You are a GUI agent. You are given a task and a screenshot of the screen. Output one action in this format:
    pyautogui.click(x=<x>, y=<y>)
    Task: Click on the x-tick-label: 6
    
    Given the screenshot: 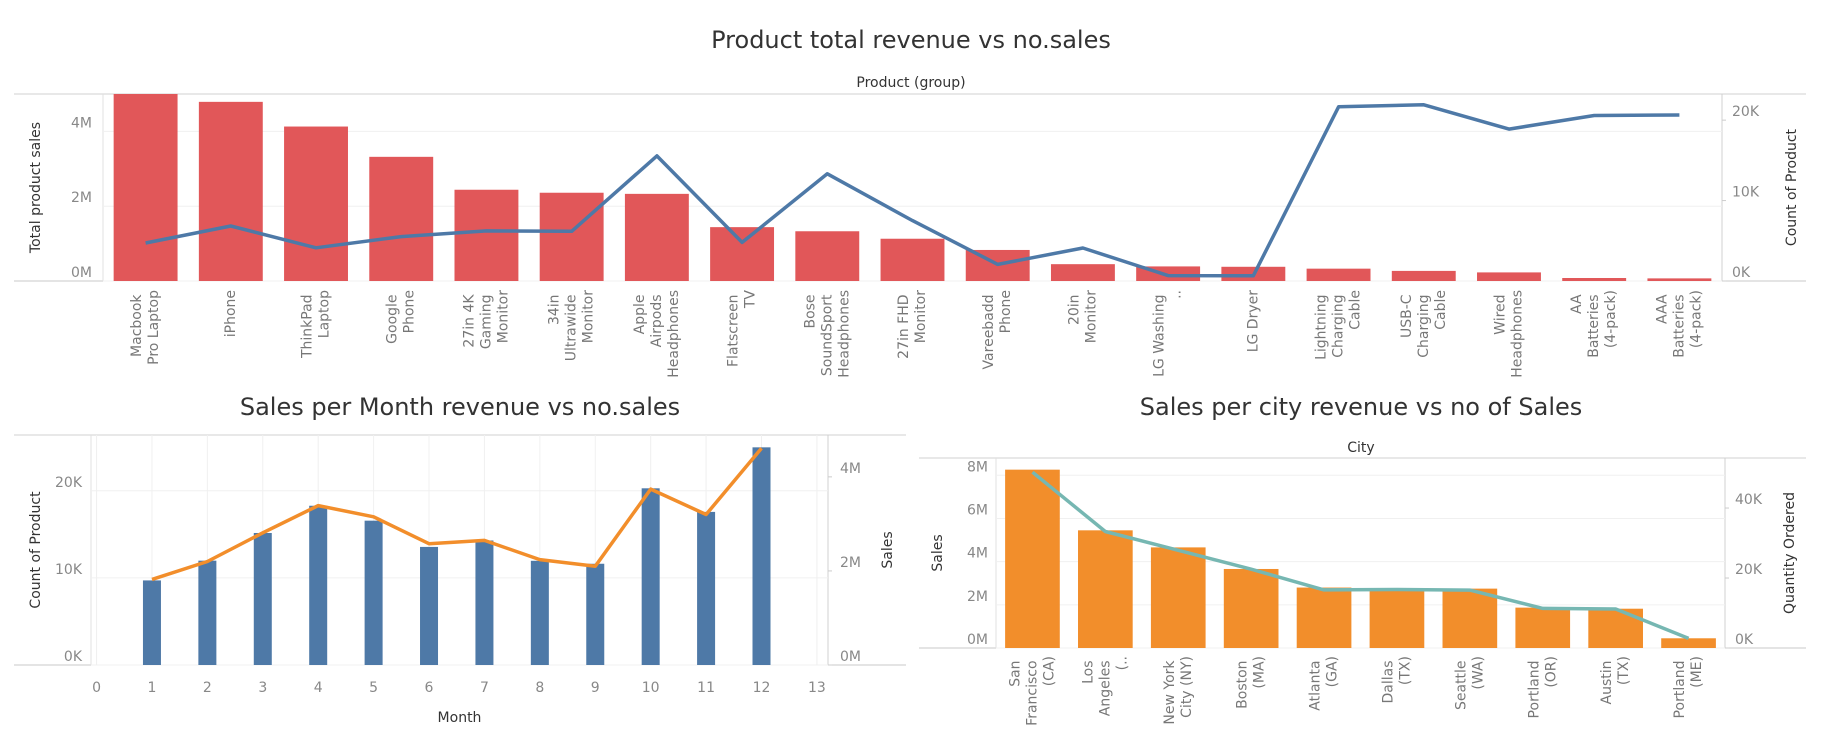 What is the action you would take?
    pyautogui.click(x=429, y=688)
    